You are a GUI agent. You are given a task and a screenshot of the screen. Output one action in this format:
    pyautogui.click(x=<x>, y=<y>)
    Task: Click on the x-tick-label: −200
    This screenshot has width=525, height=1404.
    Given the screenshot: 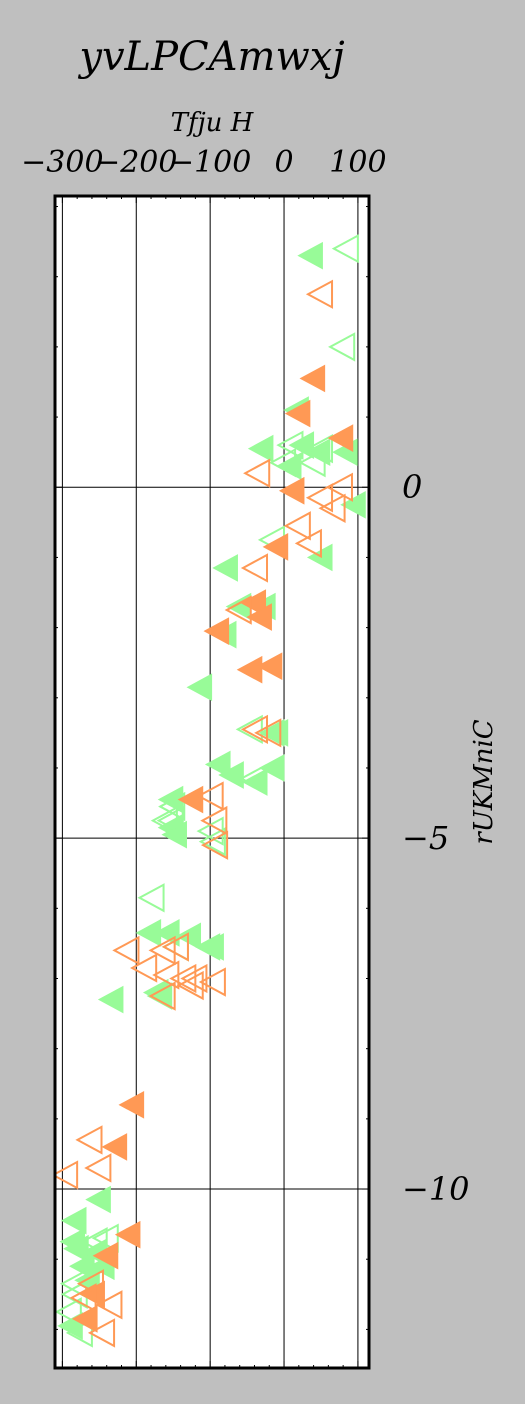 What is the action you would take?
    pyautogui.click(x=136, y=162)
    